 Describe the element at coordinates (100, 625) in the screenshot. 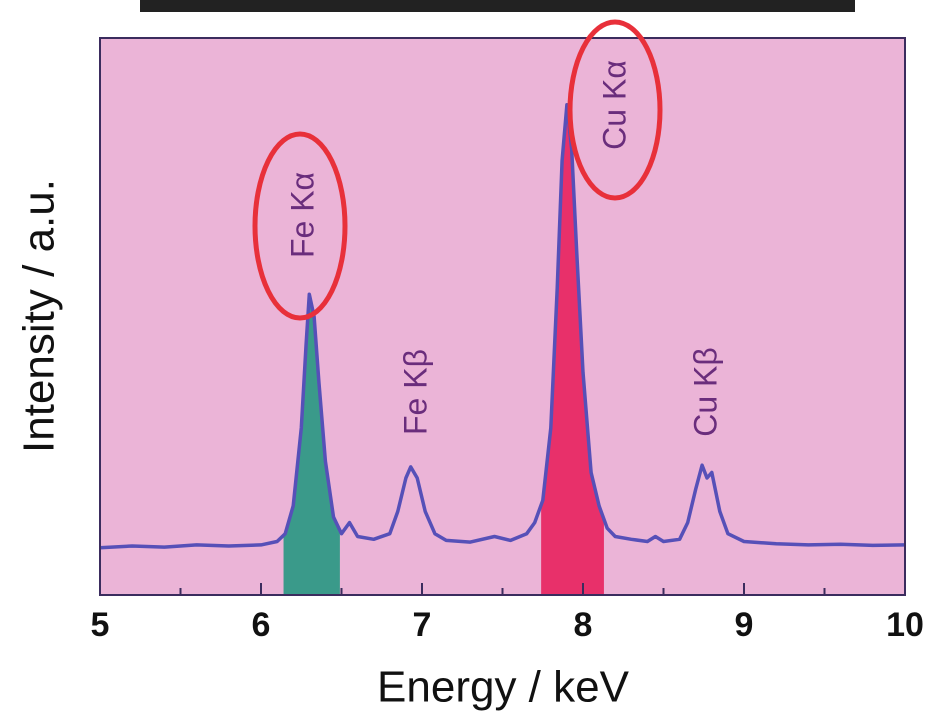

I see `x-tick-label: 5` at that location.